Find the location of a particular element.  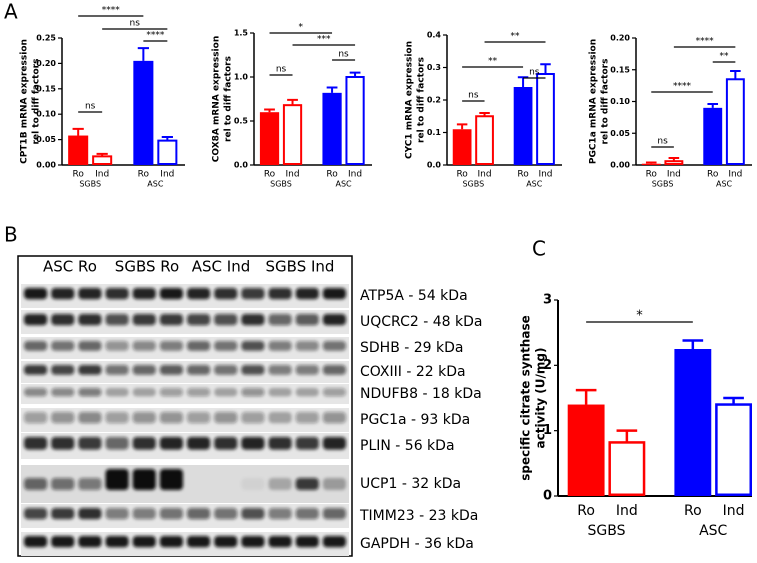

y-tick-label: 0.4 is located at coordinates (434, 35).